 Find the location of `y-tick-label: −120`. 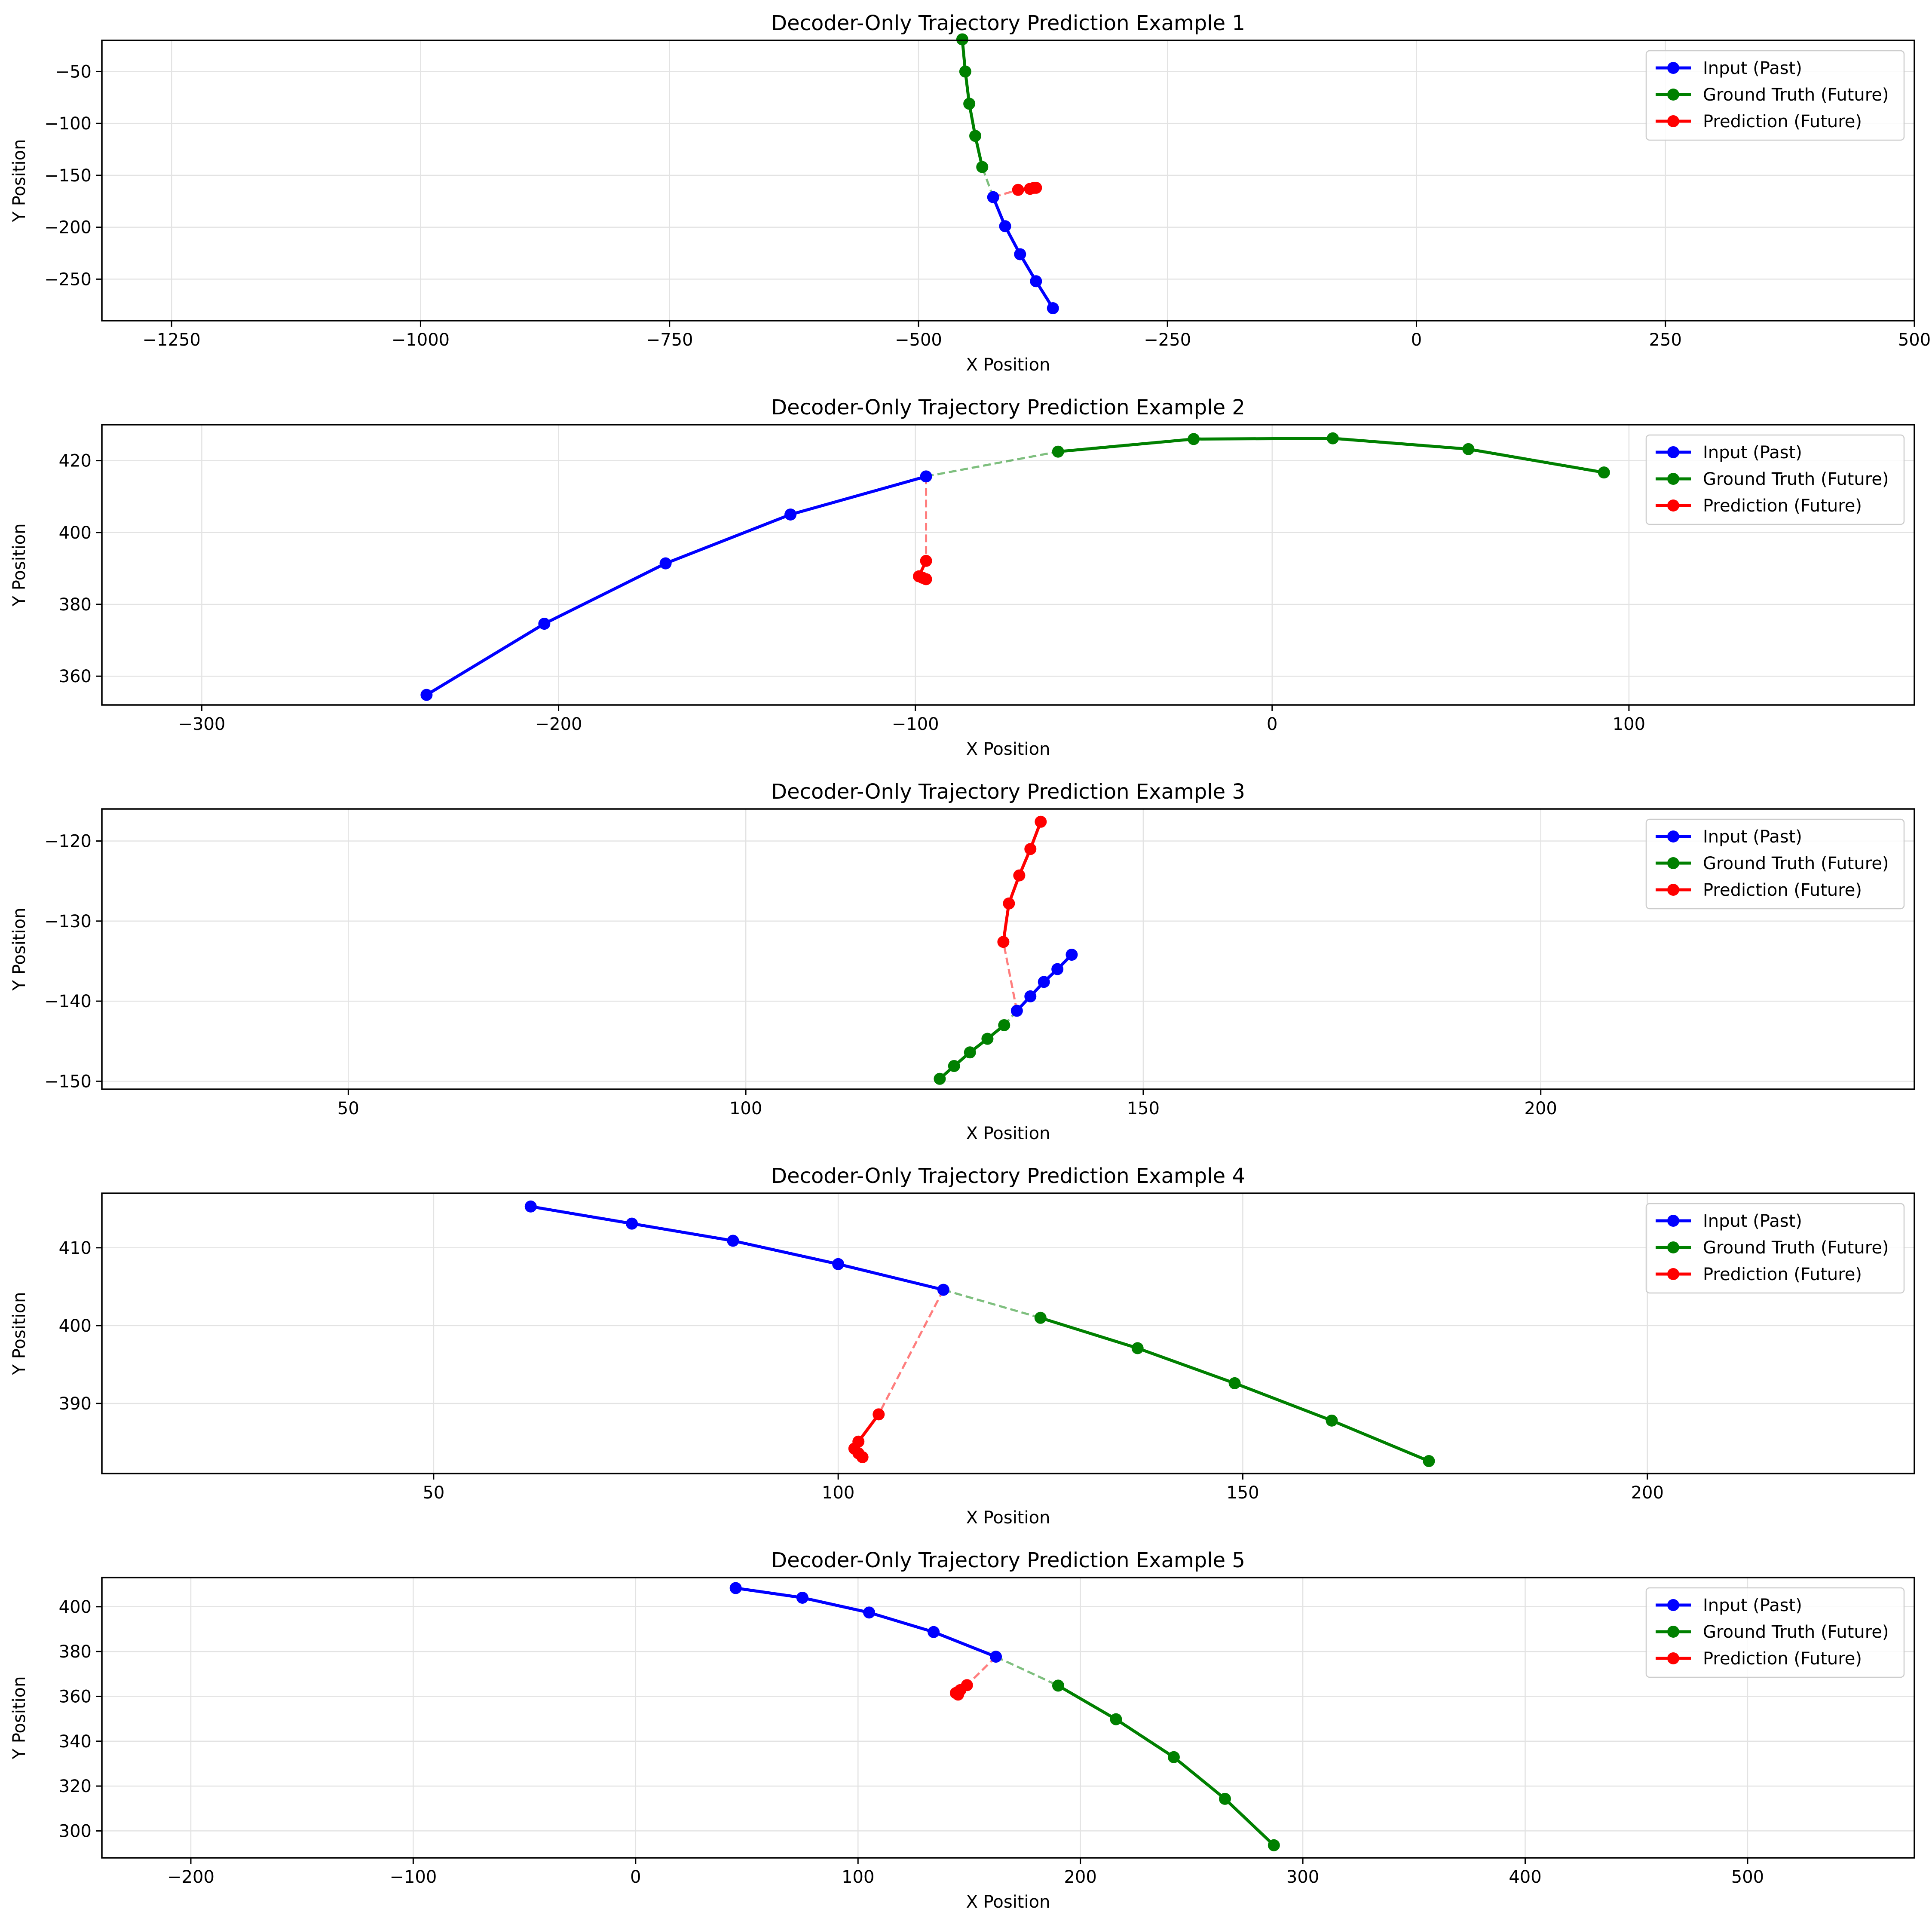

y-tick-label: −120 is located at coordinates (68, 842).